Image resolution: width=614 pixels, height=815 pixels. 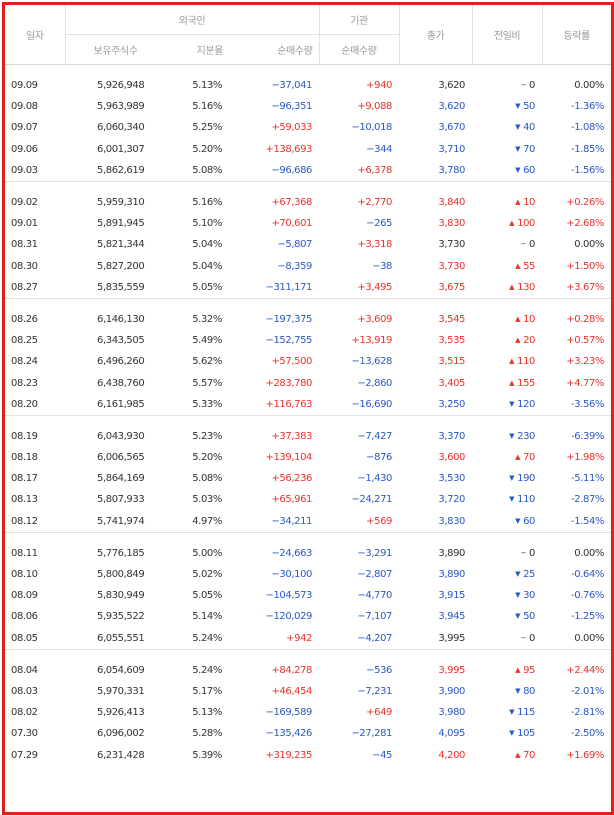 I want to click on holdings-cell: 6,146,130, so click(x=121, y=319).